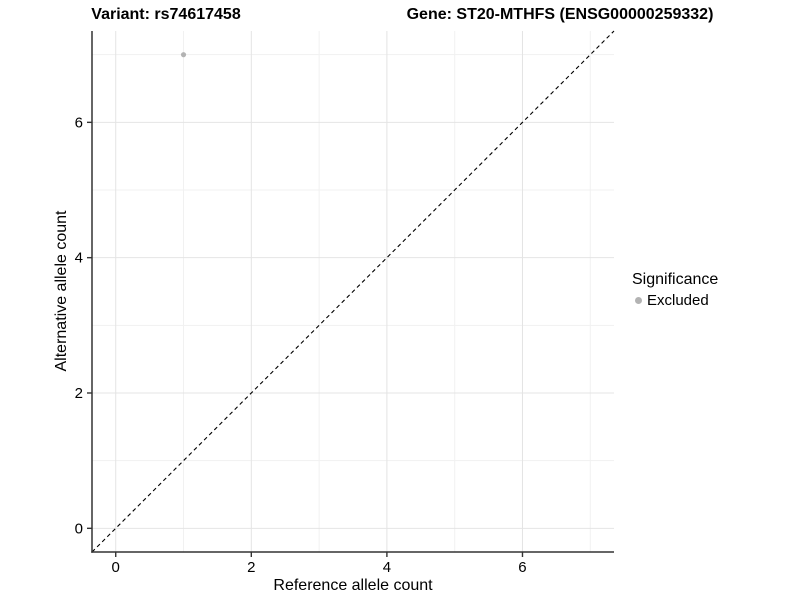 This screenshot has width=800, height=600. I want to click on legend-entry: Excluded, so click(673, 300).